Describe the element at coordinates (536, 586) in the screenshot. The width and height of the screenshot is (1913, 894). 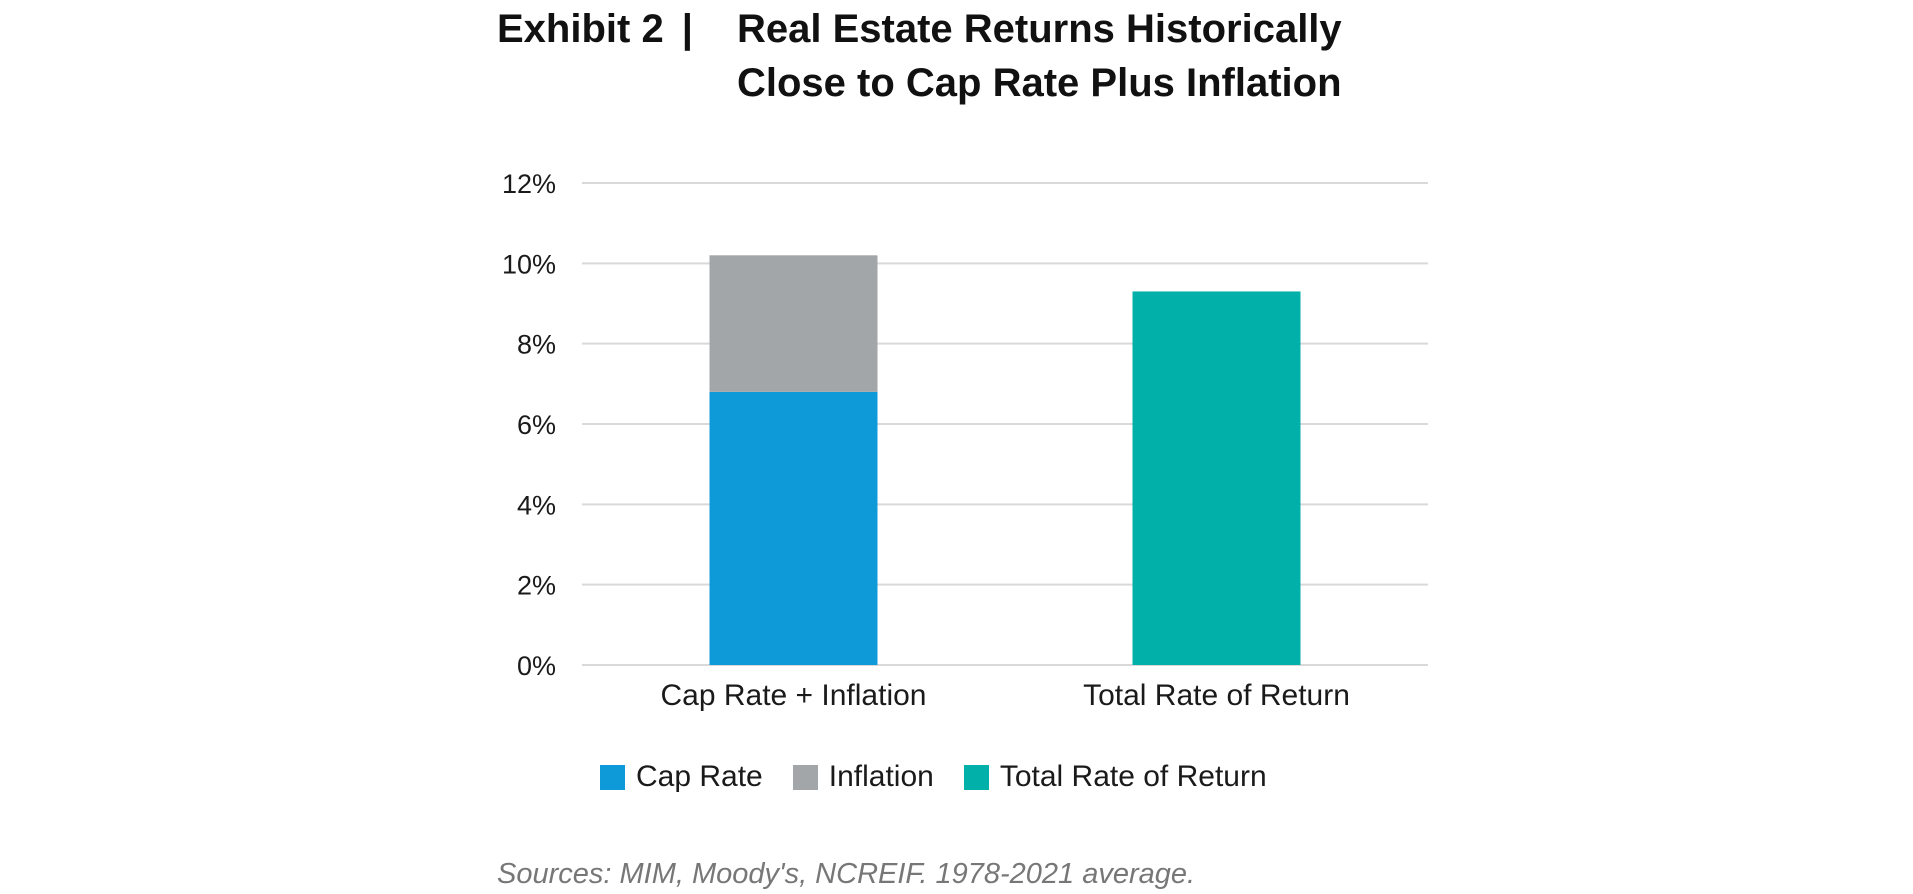
I see `y-tick-label: 2%` at that location.